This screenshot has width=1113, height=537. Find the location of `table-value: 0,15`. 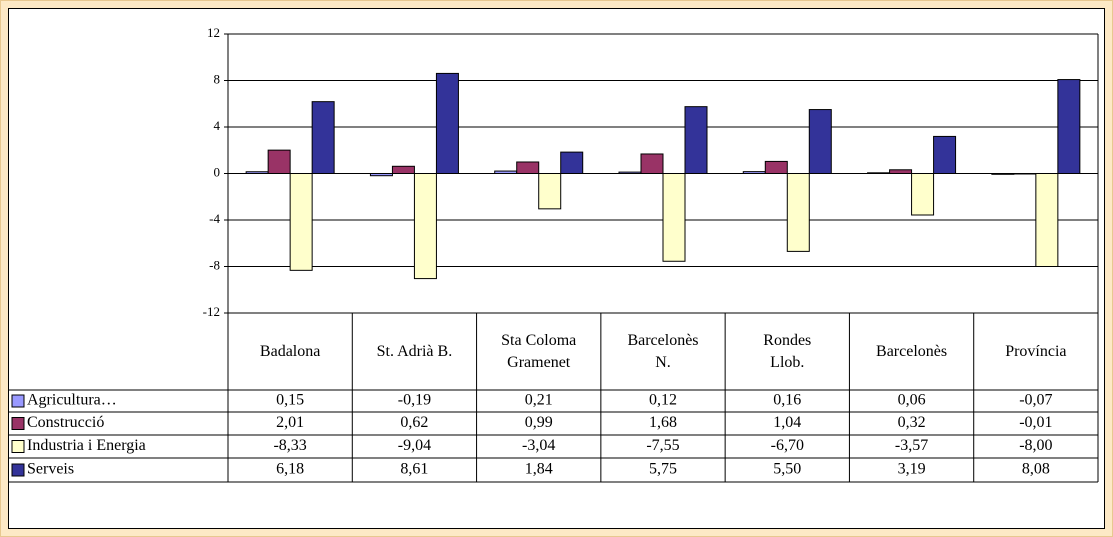

table-value: 0,15 is located at coordinates (290, 400).